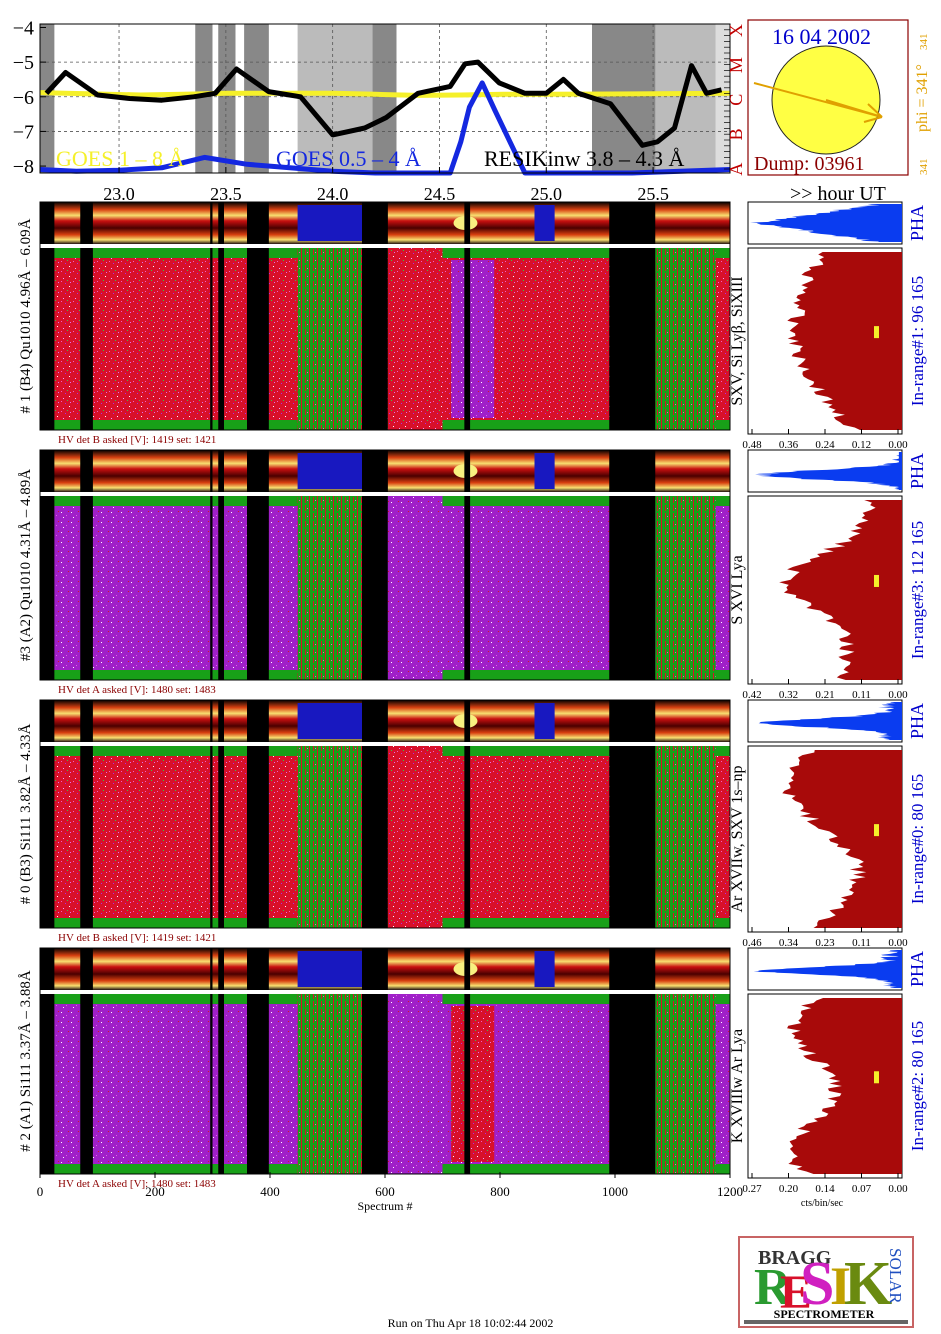 This screenshot has height=1334, width=941. Describe the element at coordinates (23, 28) in the screenshot. I see `goes-y-tick-label: −4` at that location.